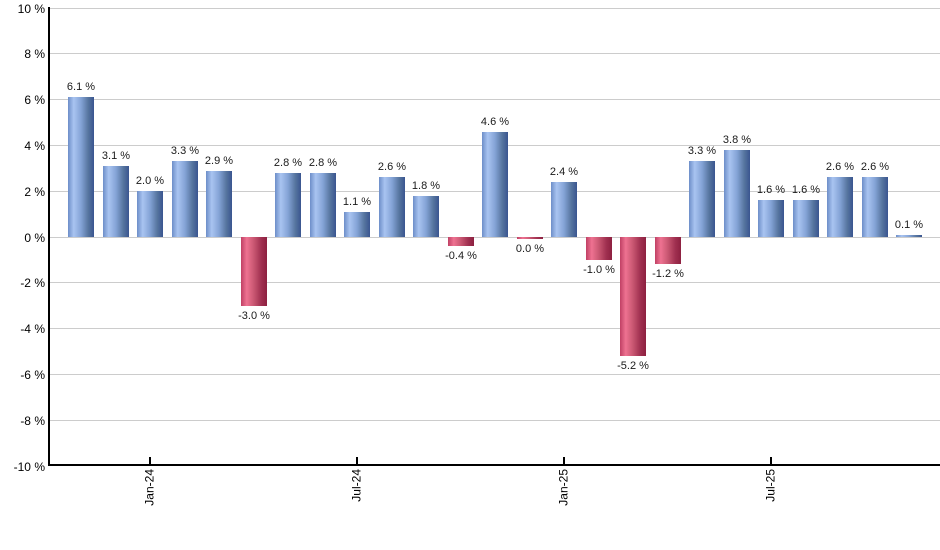  Describe the element at coordinates (32, 421) in the screenshot. I see `y-axis-tick-label: -8 %` at that location.